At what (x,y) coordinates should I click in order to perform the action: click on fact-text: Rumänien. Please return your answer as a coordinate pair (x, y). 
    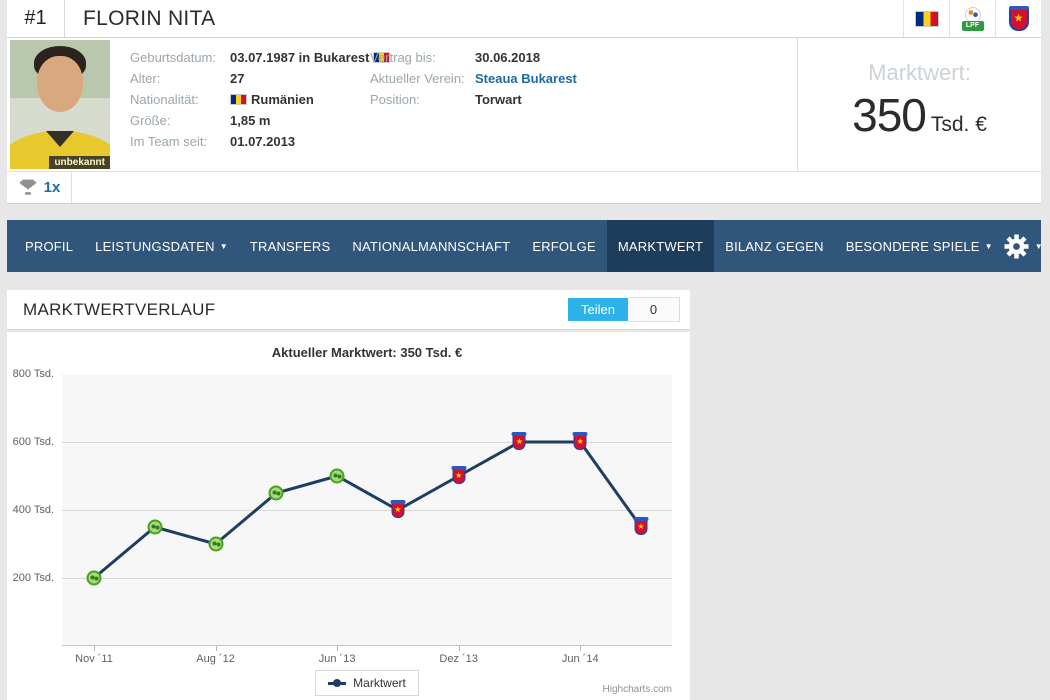
    Looking at the image, I should click on (282, 99).